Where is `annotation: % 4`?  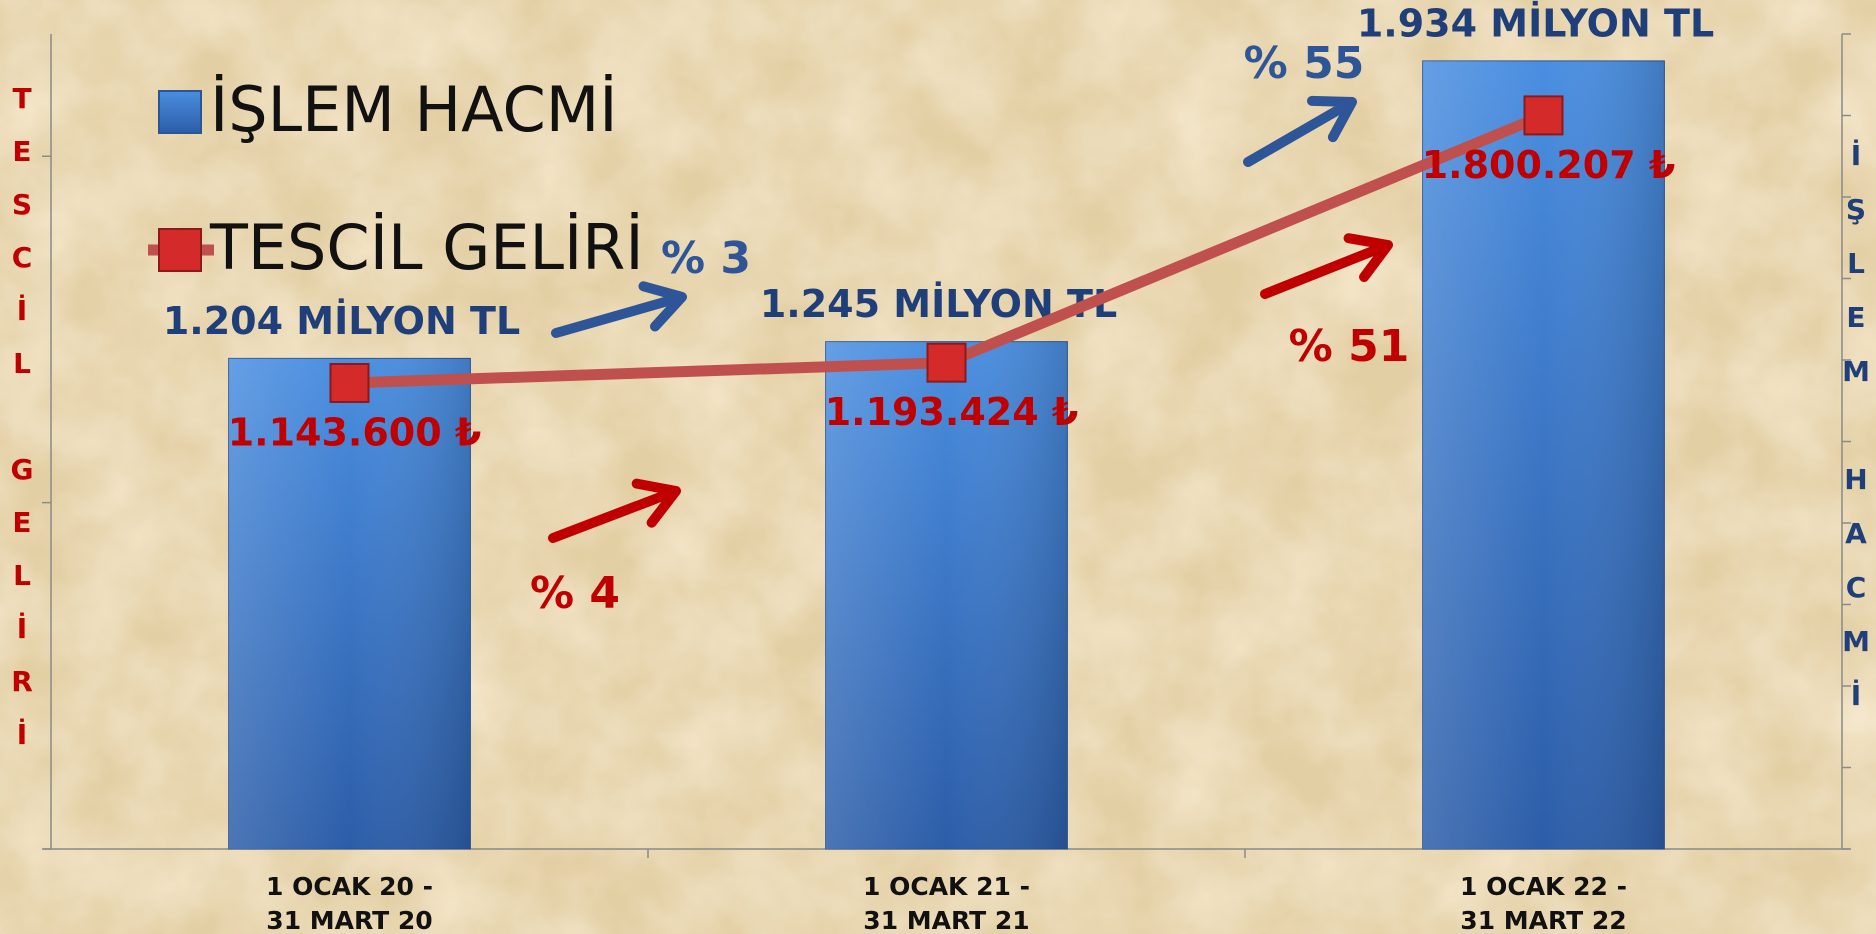
annotation: % 4 is located at coordinates (575, 593).